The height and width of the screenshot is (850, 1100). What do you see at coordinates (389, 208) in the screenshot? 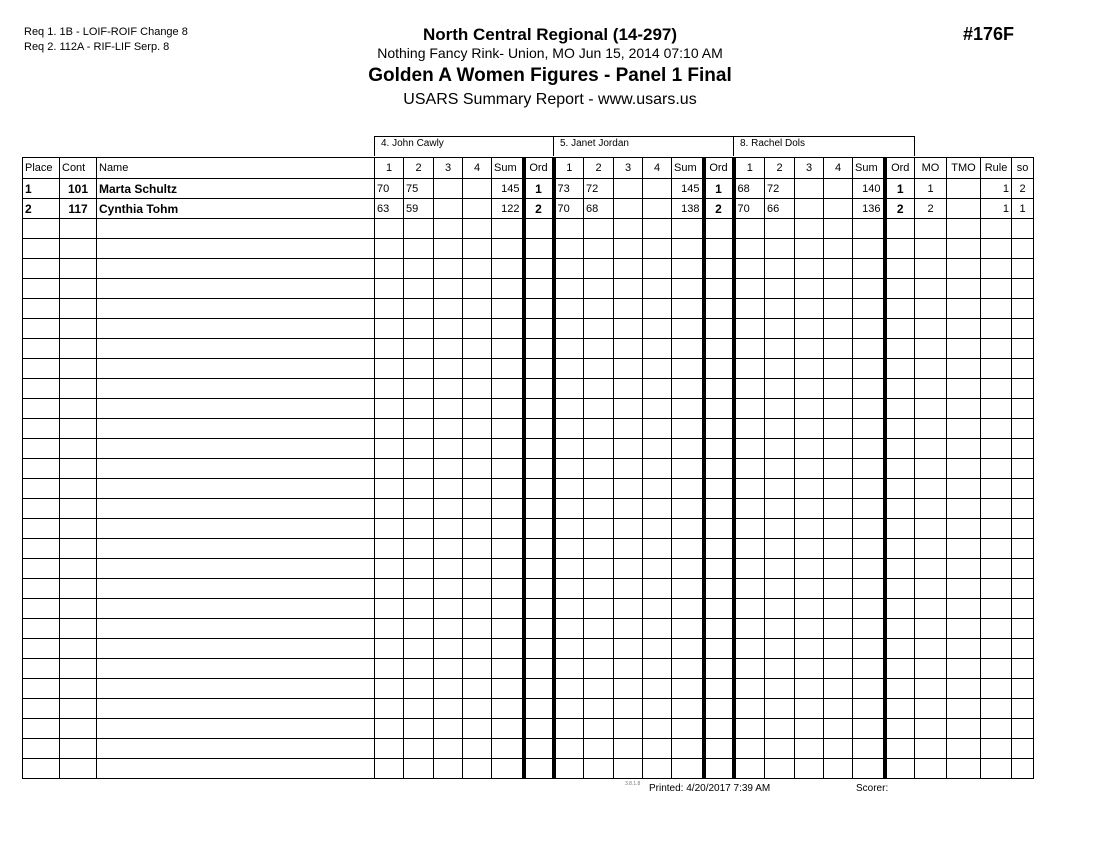
I see `score-cell: 63` at bounding box center [389, 208].